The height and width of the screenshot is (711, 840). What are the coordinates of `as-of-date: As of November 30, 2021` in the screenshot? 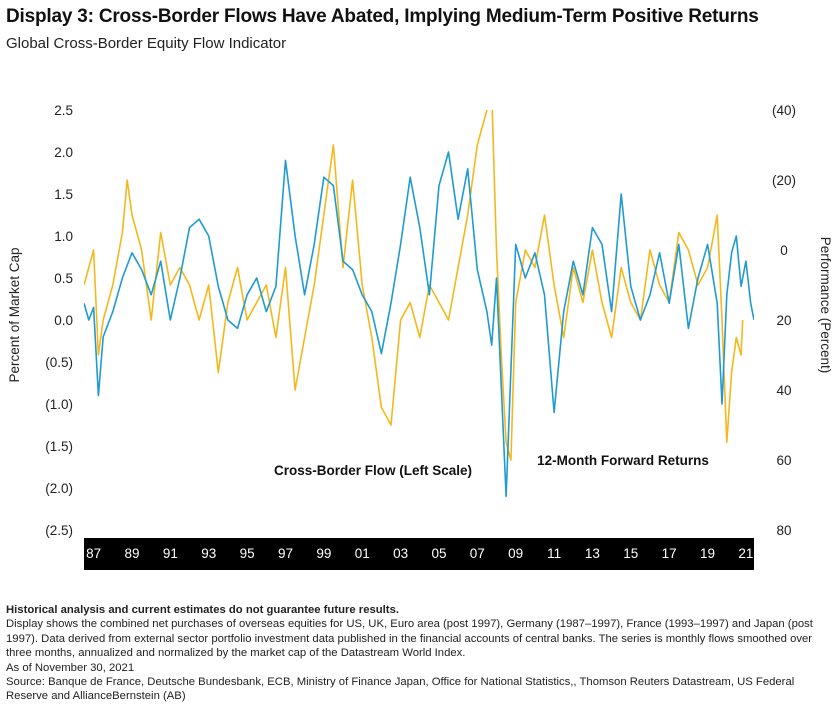 It's located at (70, 667).